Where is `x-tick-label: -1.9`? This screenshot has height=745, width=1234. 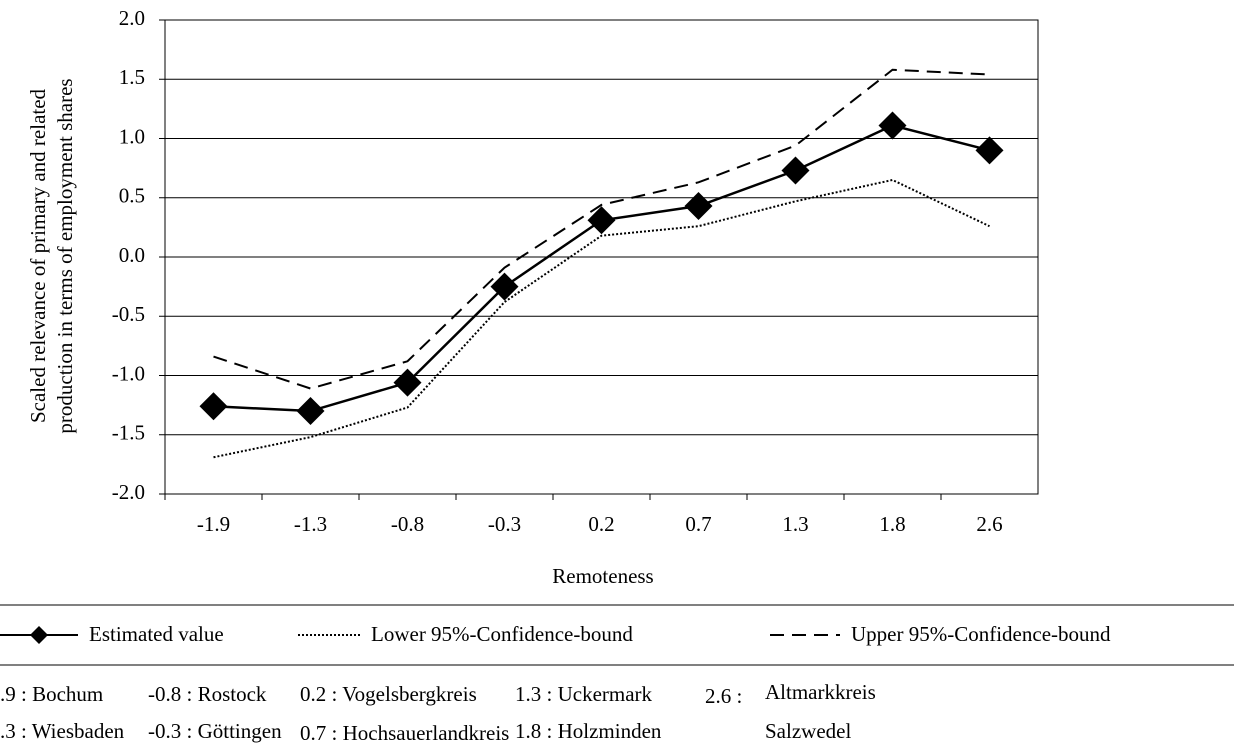 x-tick-label: -1.9 is located at coordinates (213, 524).